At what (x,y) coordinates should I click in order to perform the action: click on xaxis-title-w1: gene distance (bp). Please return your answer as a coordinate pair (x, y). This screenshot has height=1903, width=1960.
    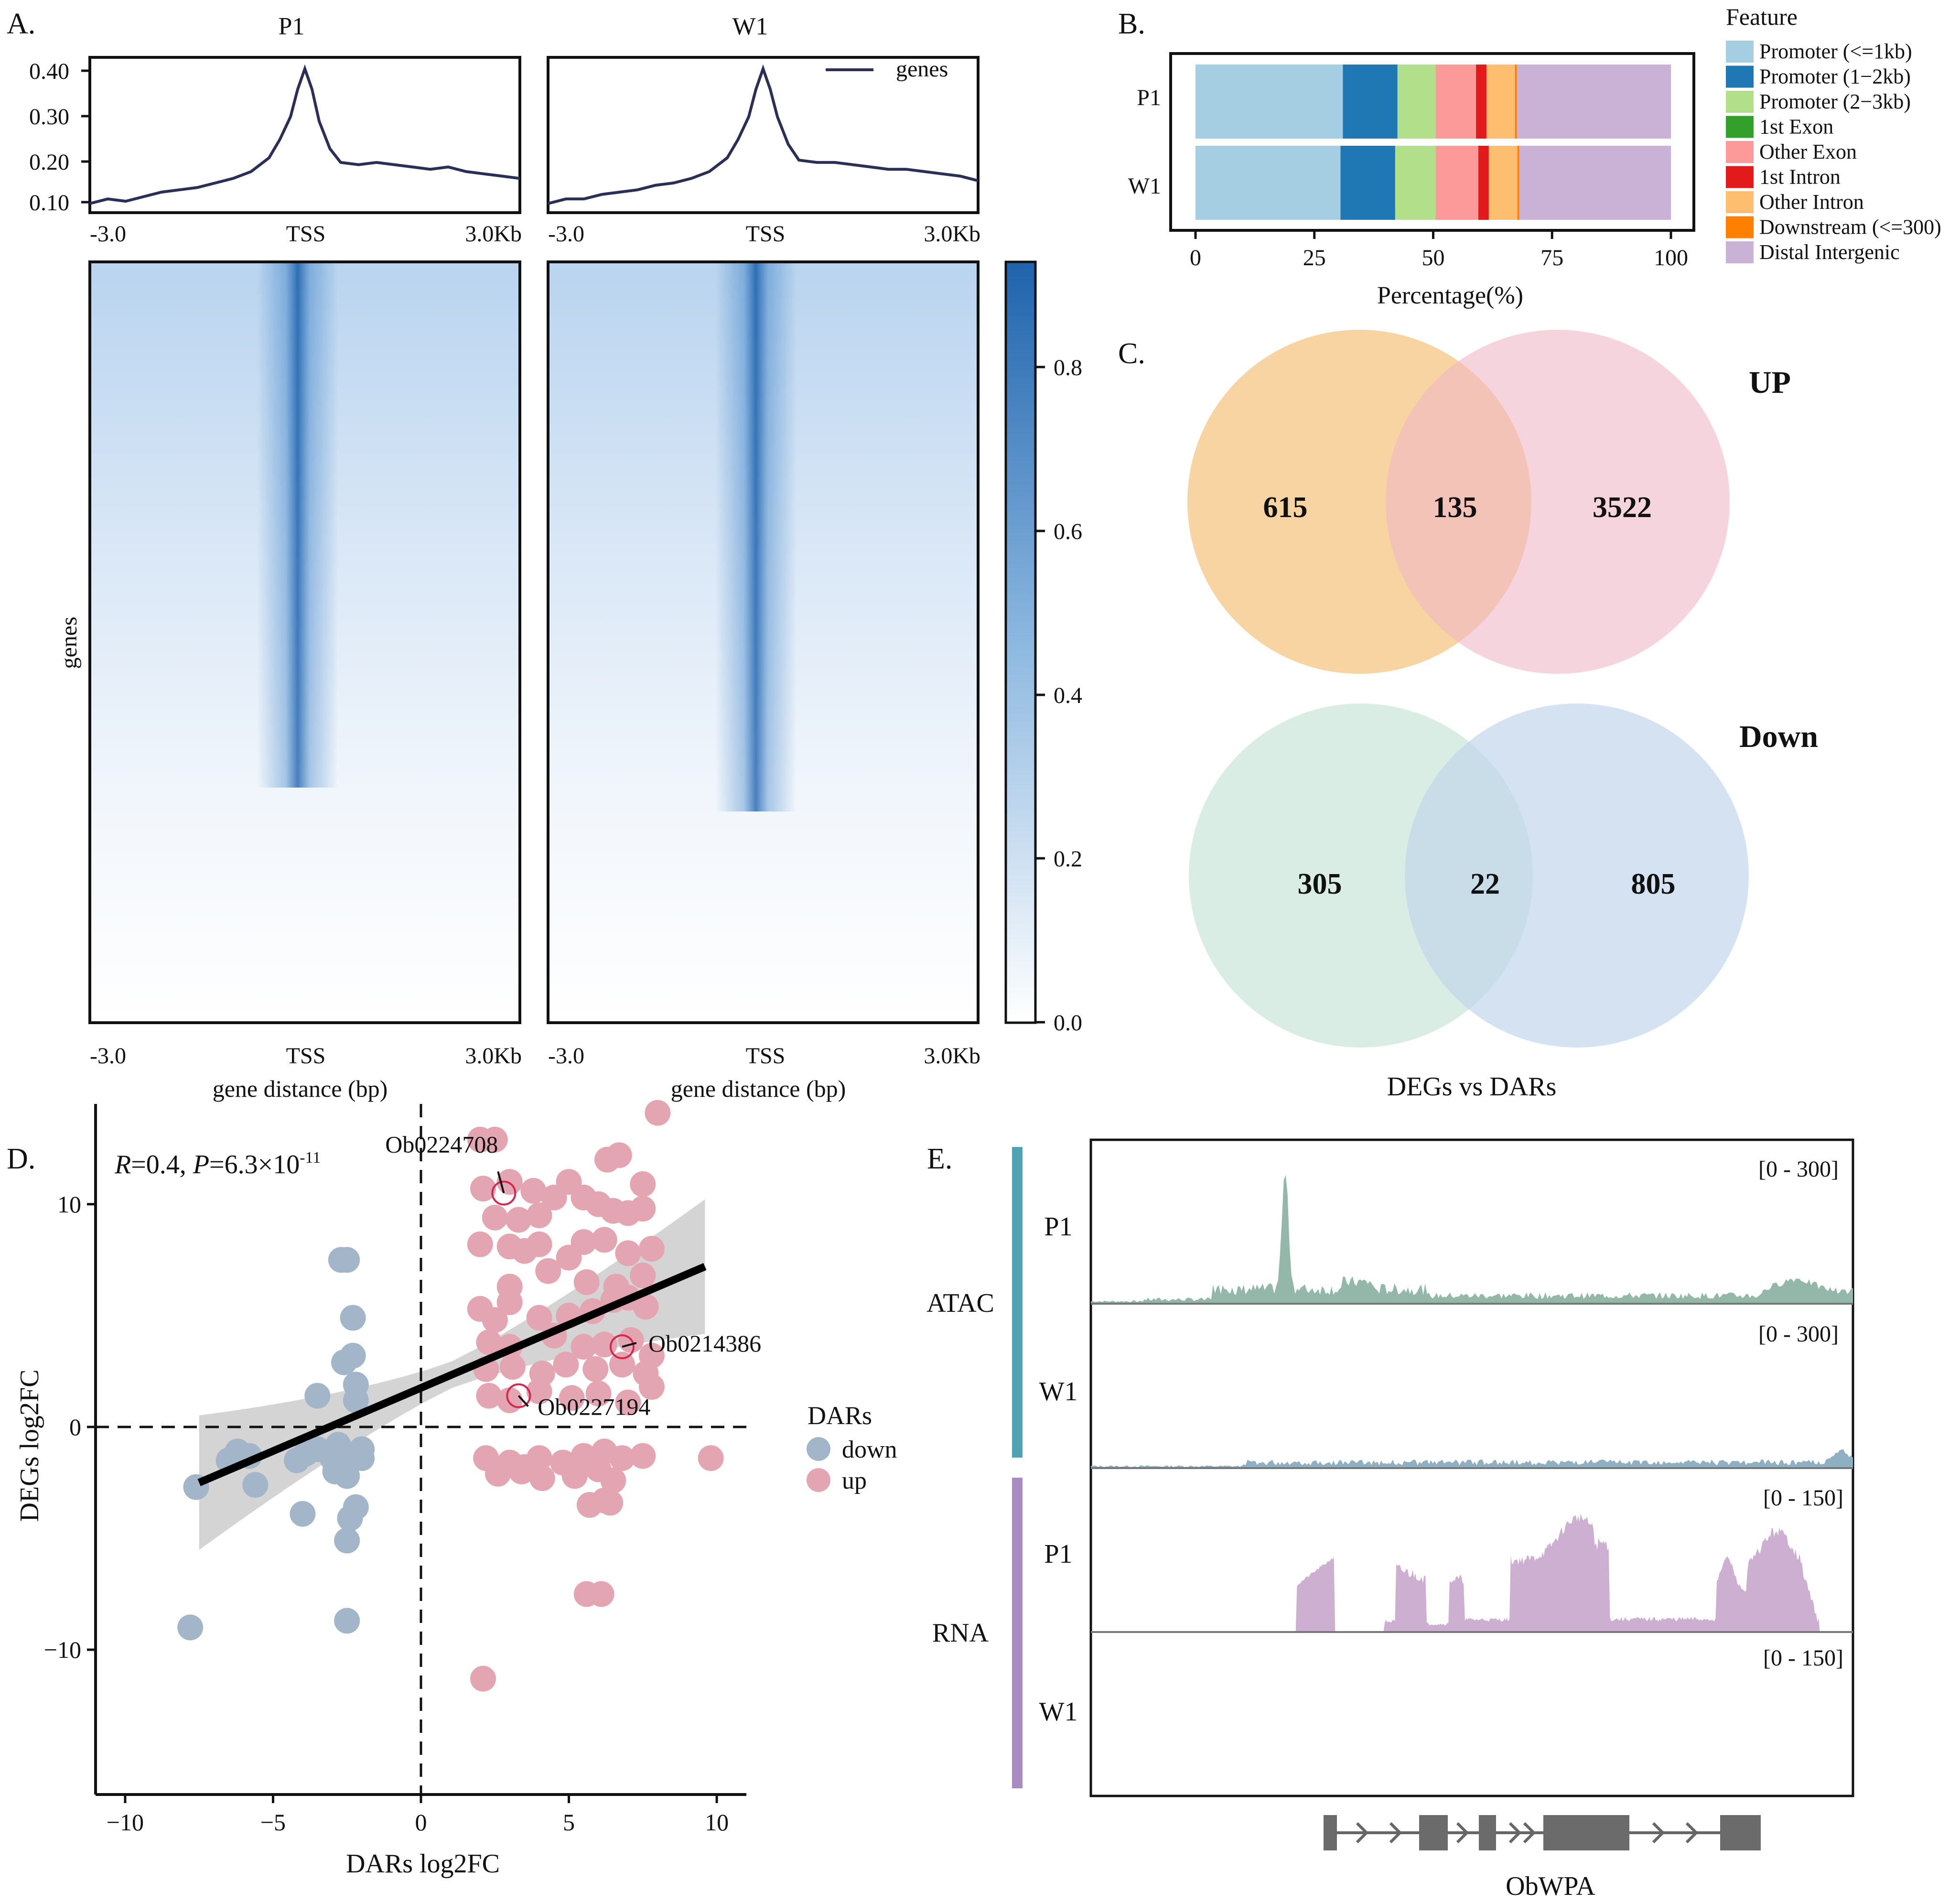
    Looking at the image, I should click on (758, 1088).